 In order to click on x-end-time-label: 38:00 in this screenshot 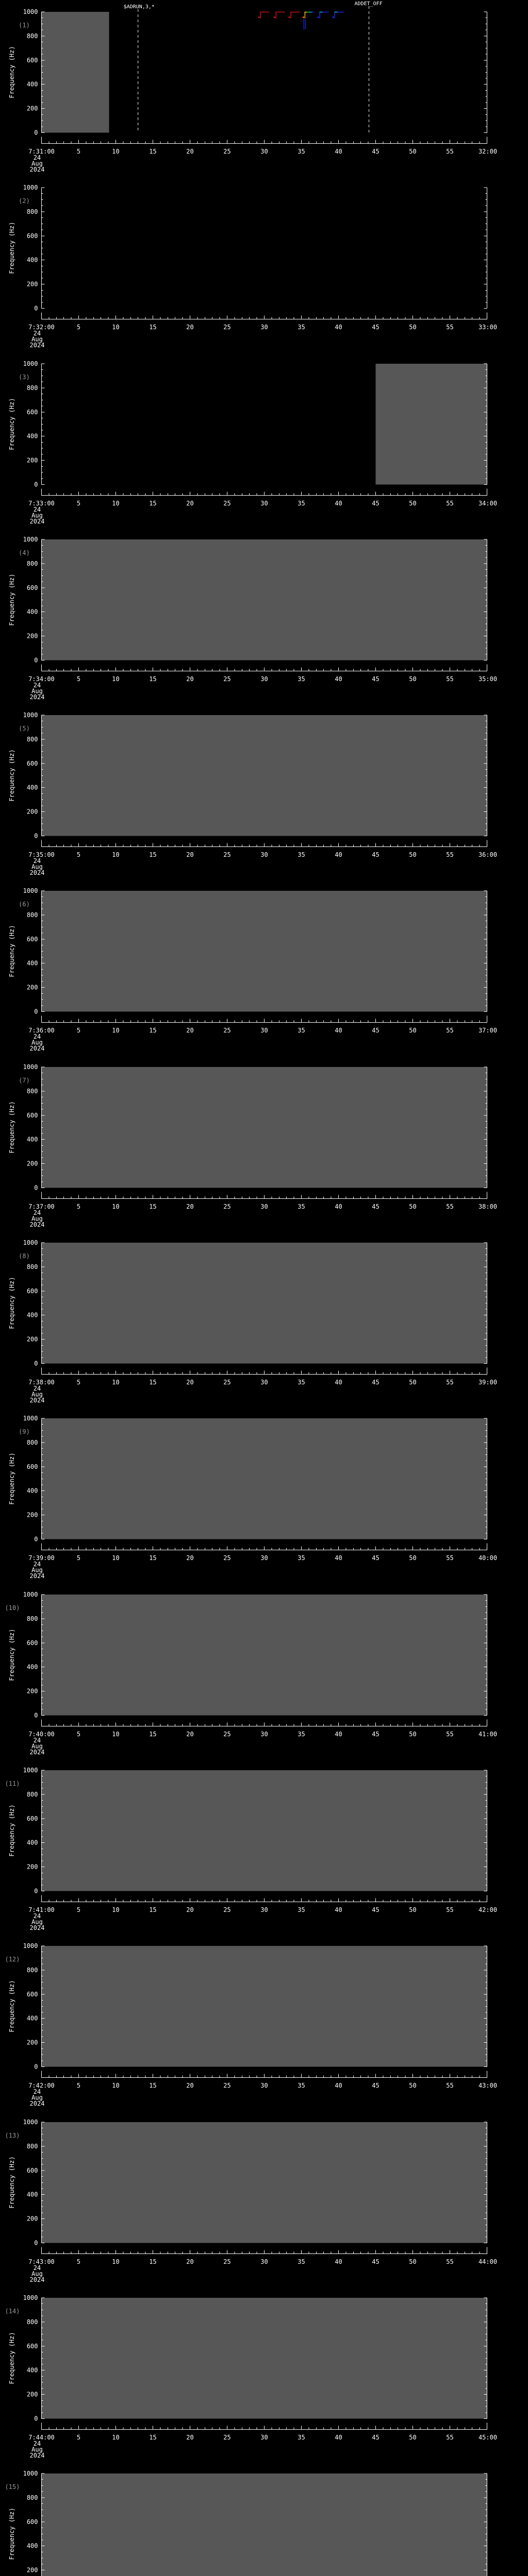, I will do `click(487, 1206)`.